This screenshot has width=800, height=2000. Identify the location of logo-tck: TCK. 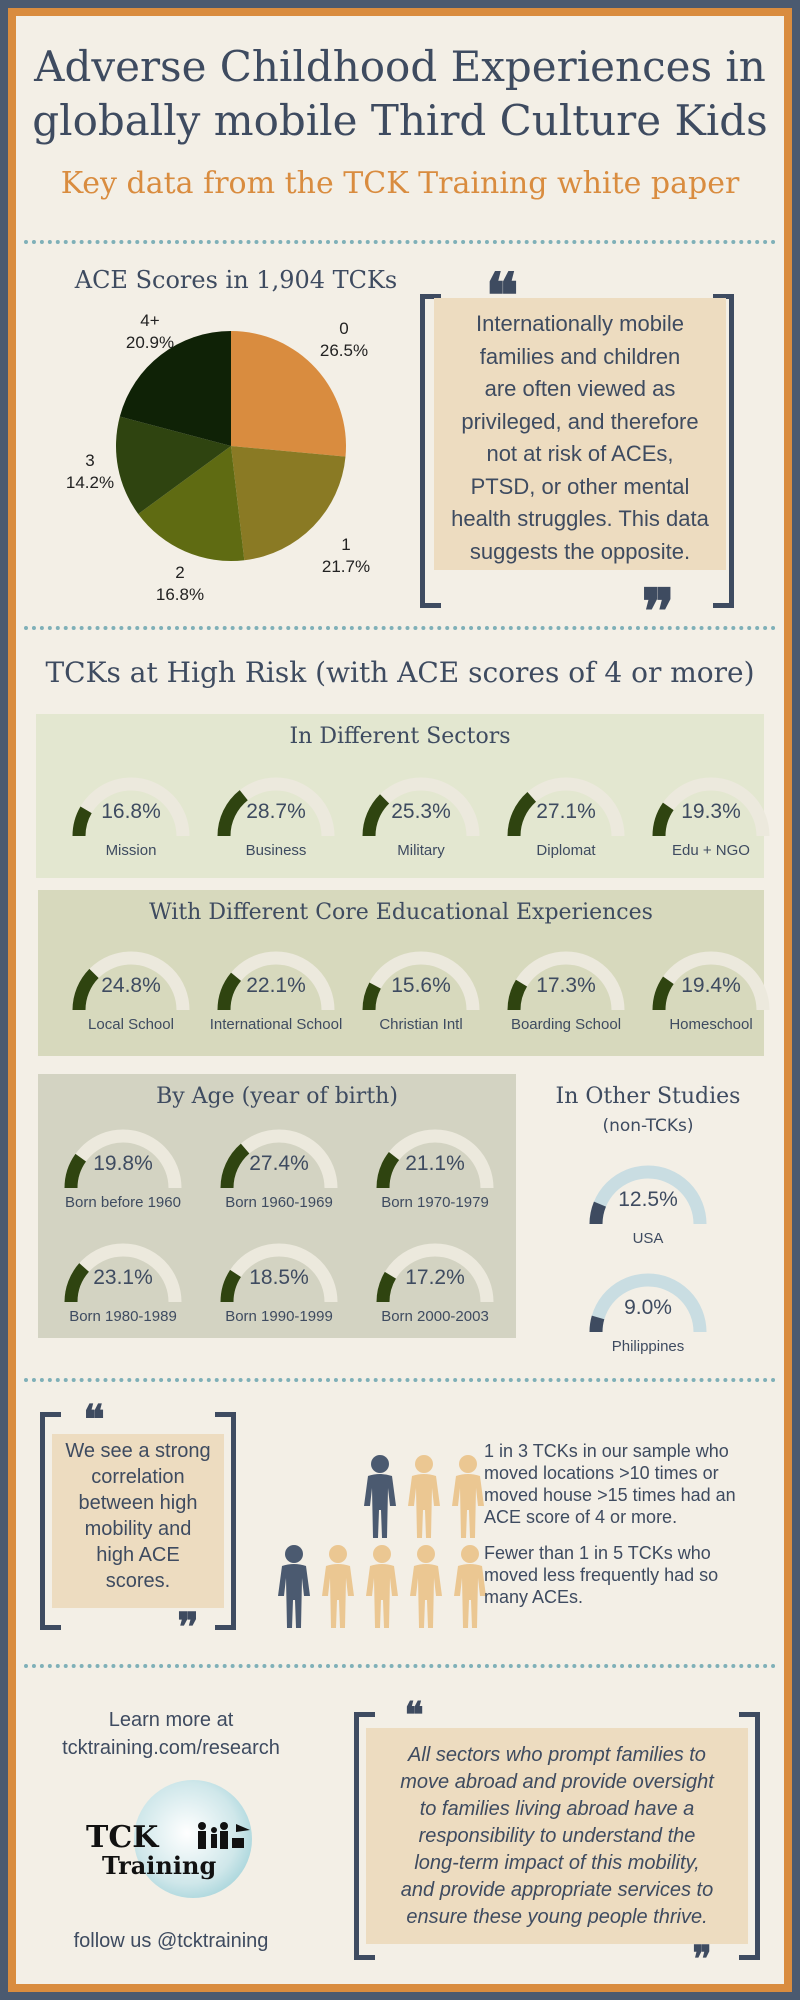
(122, 1837).